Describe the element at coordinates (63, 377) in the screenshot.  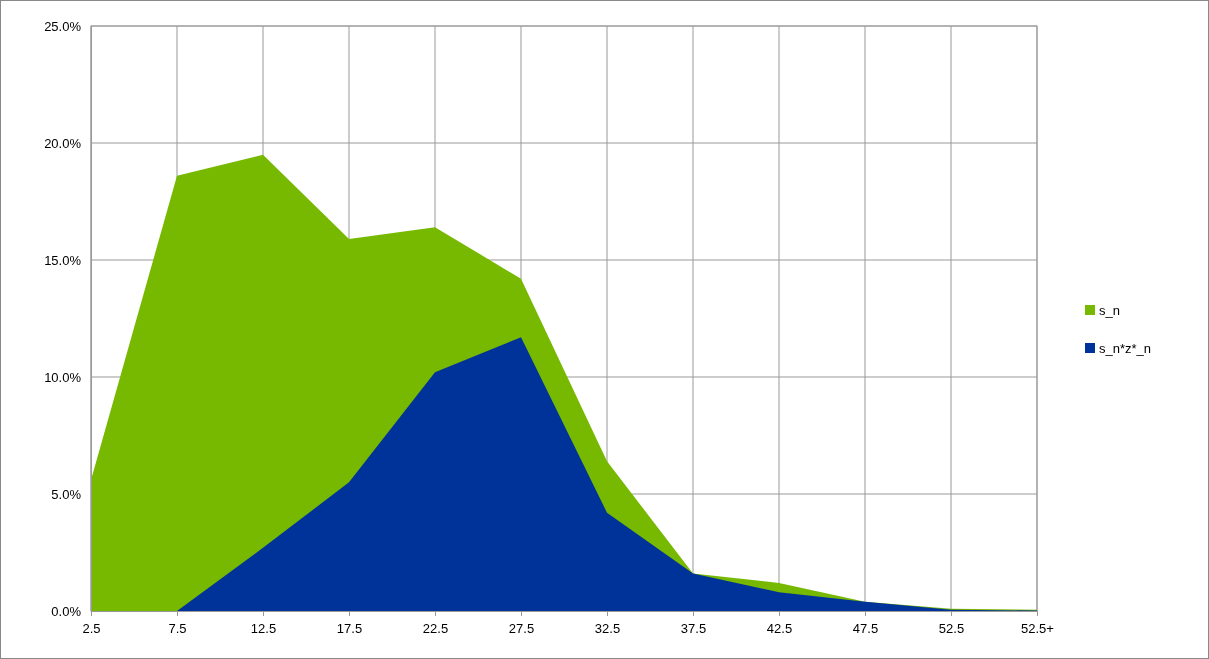
I see `y-tick-label: 10.0%` at that location.